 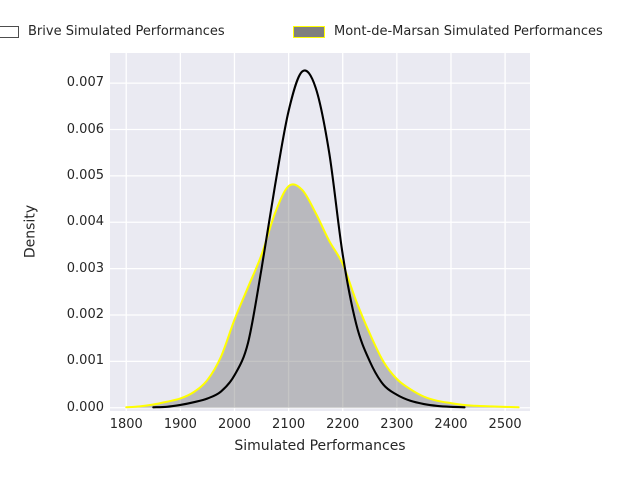 What do you see at coordinates (85, 407) in the screenshot?
I see `y-tick-0.000: 0.000` at bounding box center [85, 407].